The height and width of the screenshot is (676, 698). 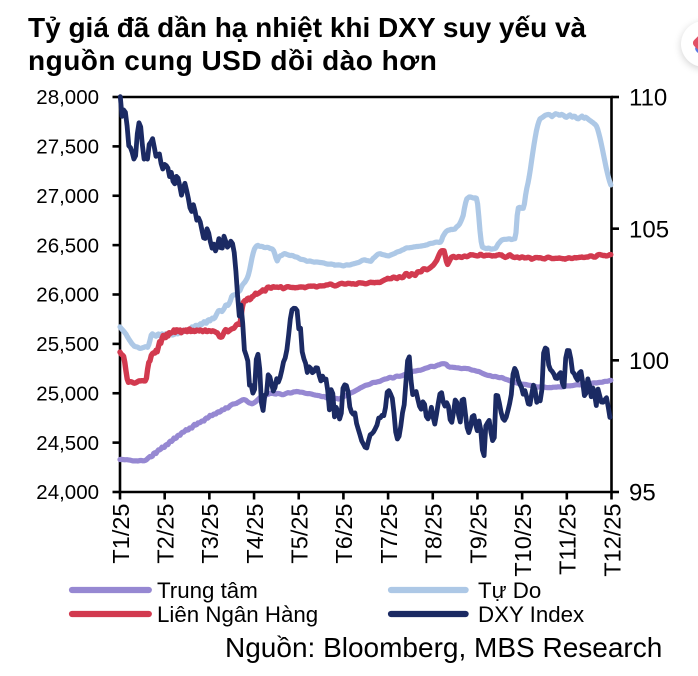 I want to click on svg-text: Nguồn: Bloomberg, MBS Research, so click(x=443, y=647).